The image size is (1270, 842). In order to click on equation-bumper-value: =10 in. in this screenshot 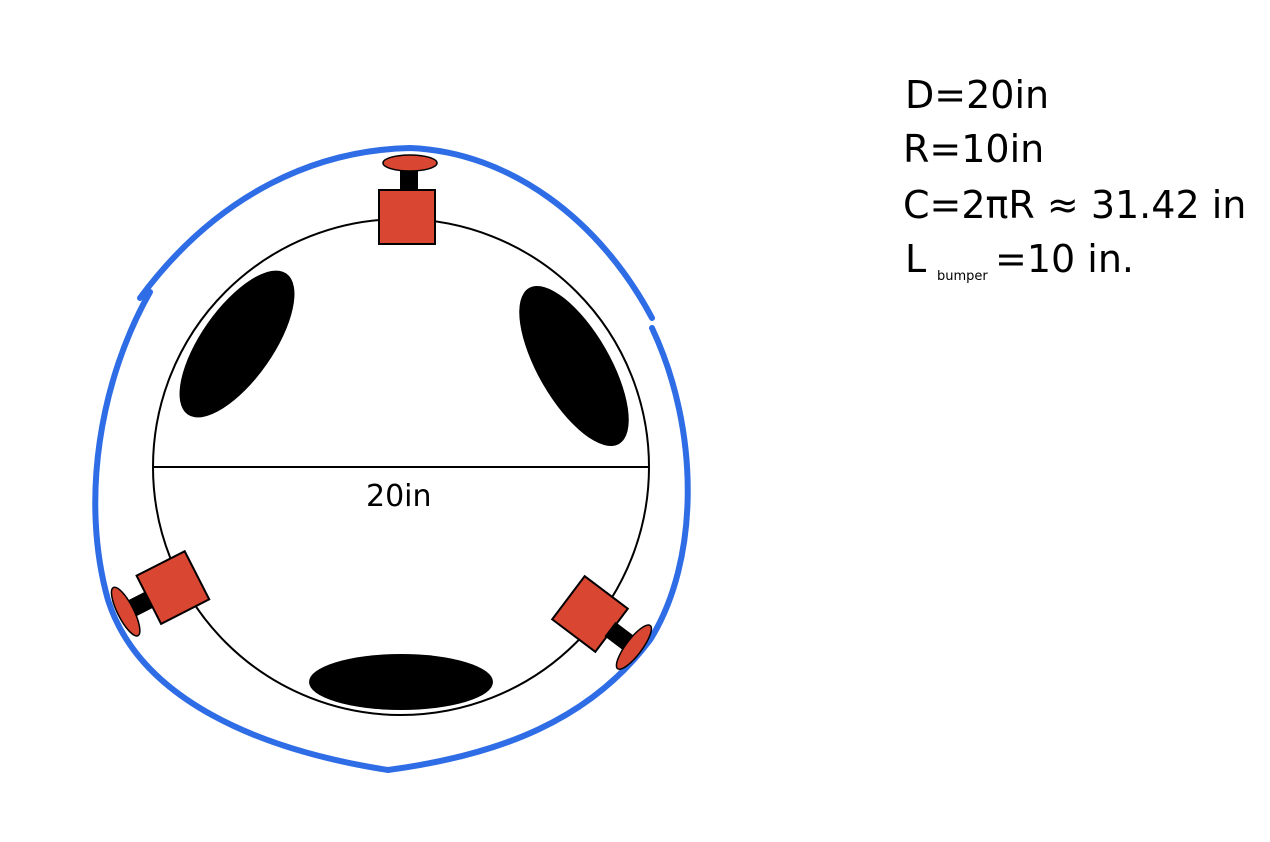, I will do `click(1064, 259)`.